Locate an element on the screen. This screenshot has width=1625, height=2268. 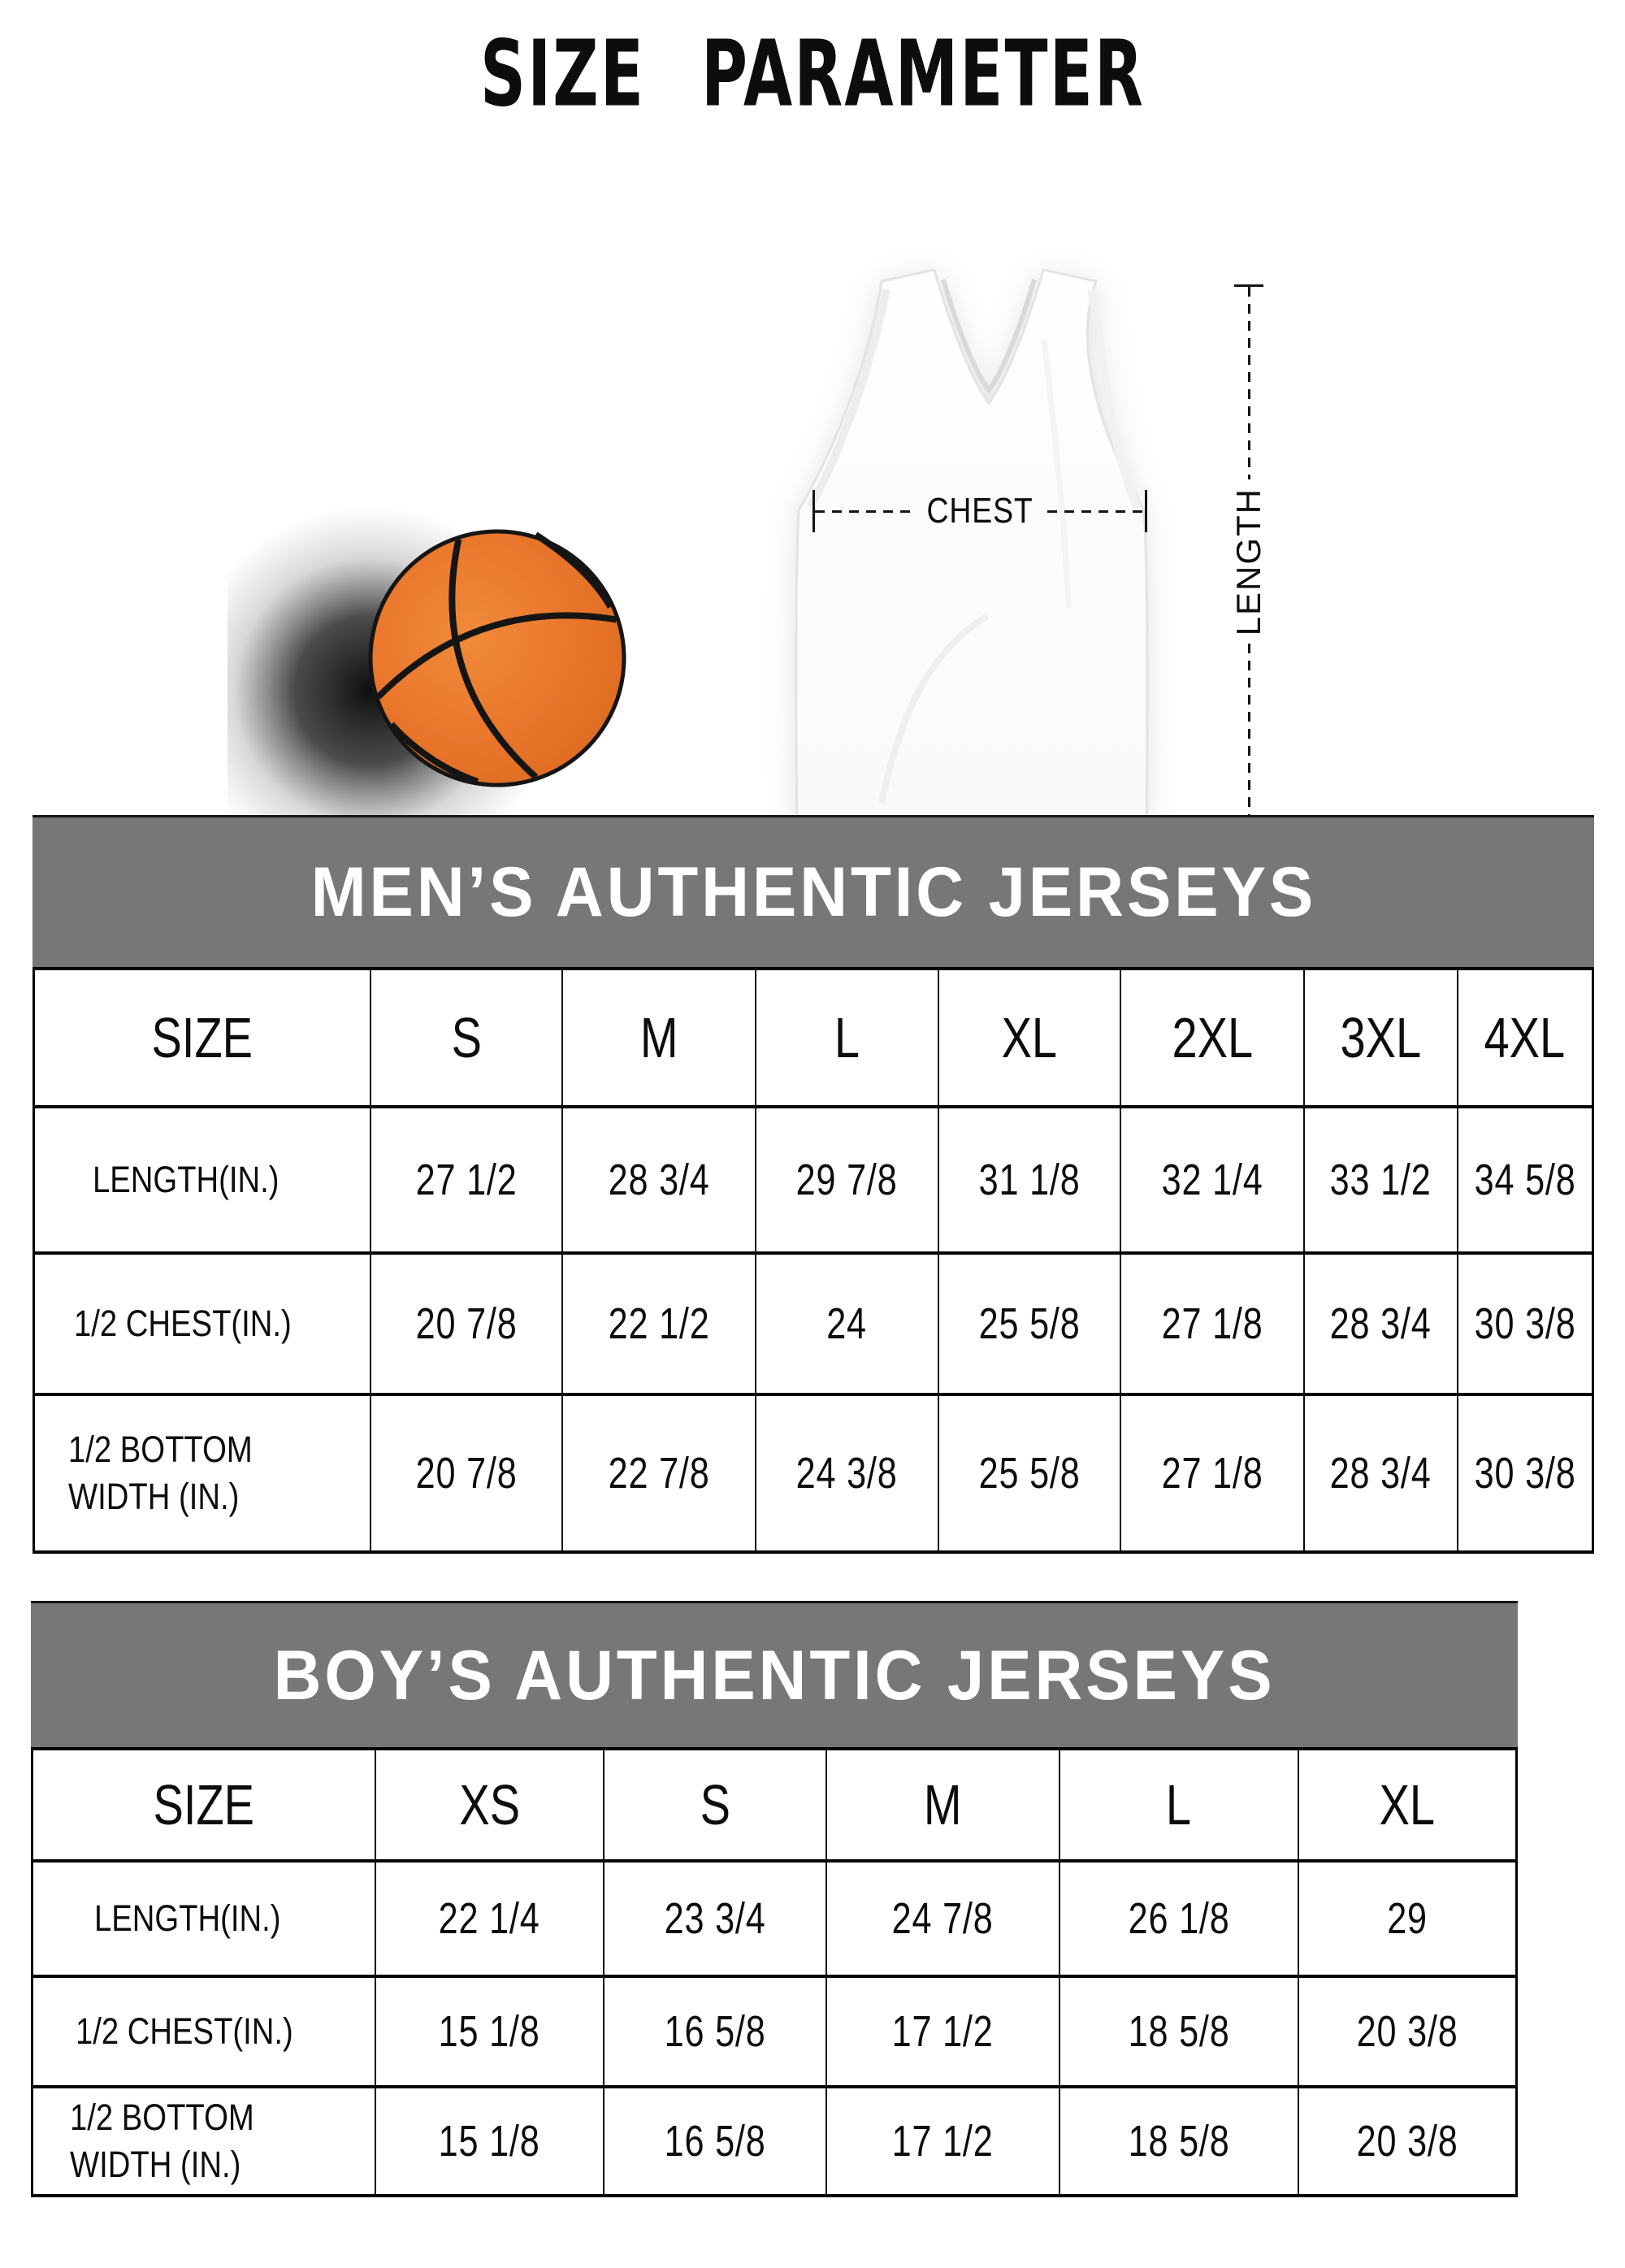
men-col-header: 4XL is located at coordinates (1525, 1037).